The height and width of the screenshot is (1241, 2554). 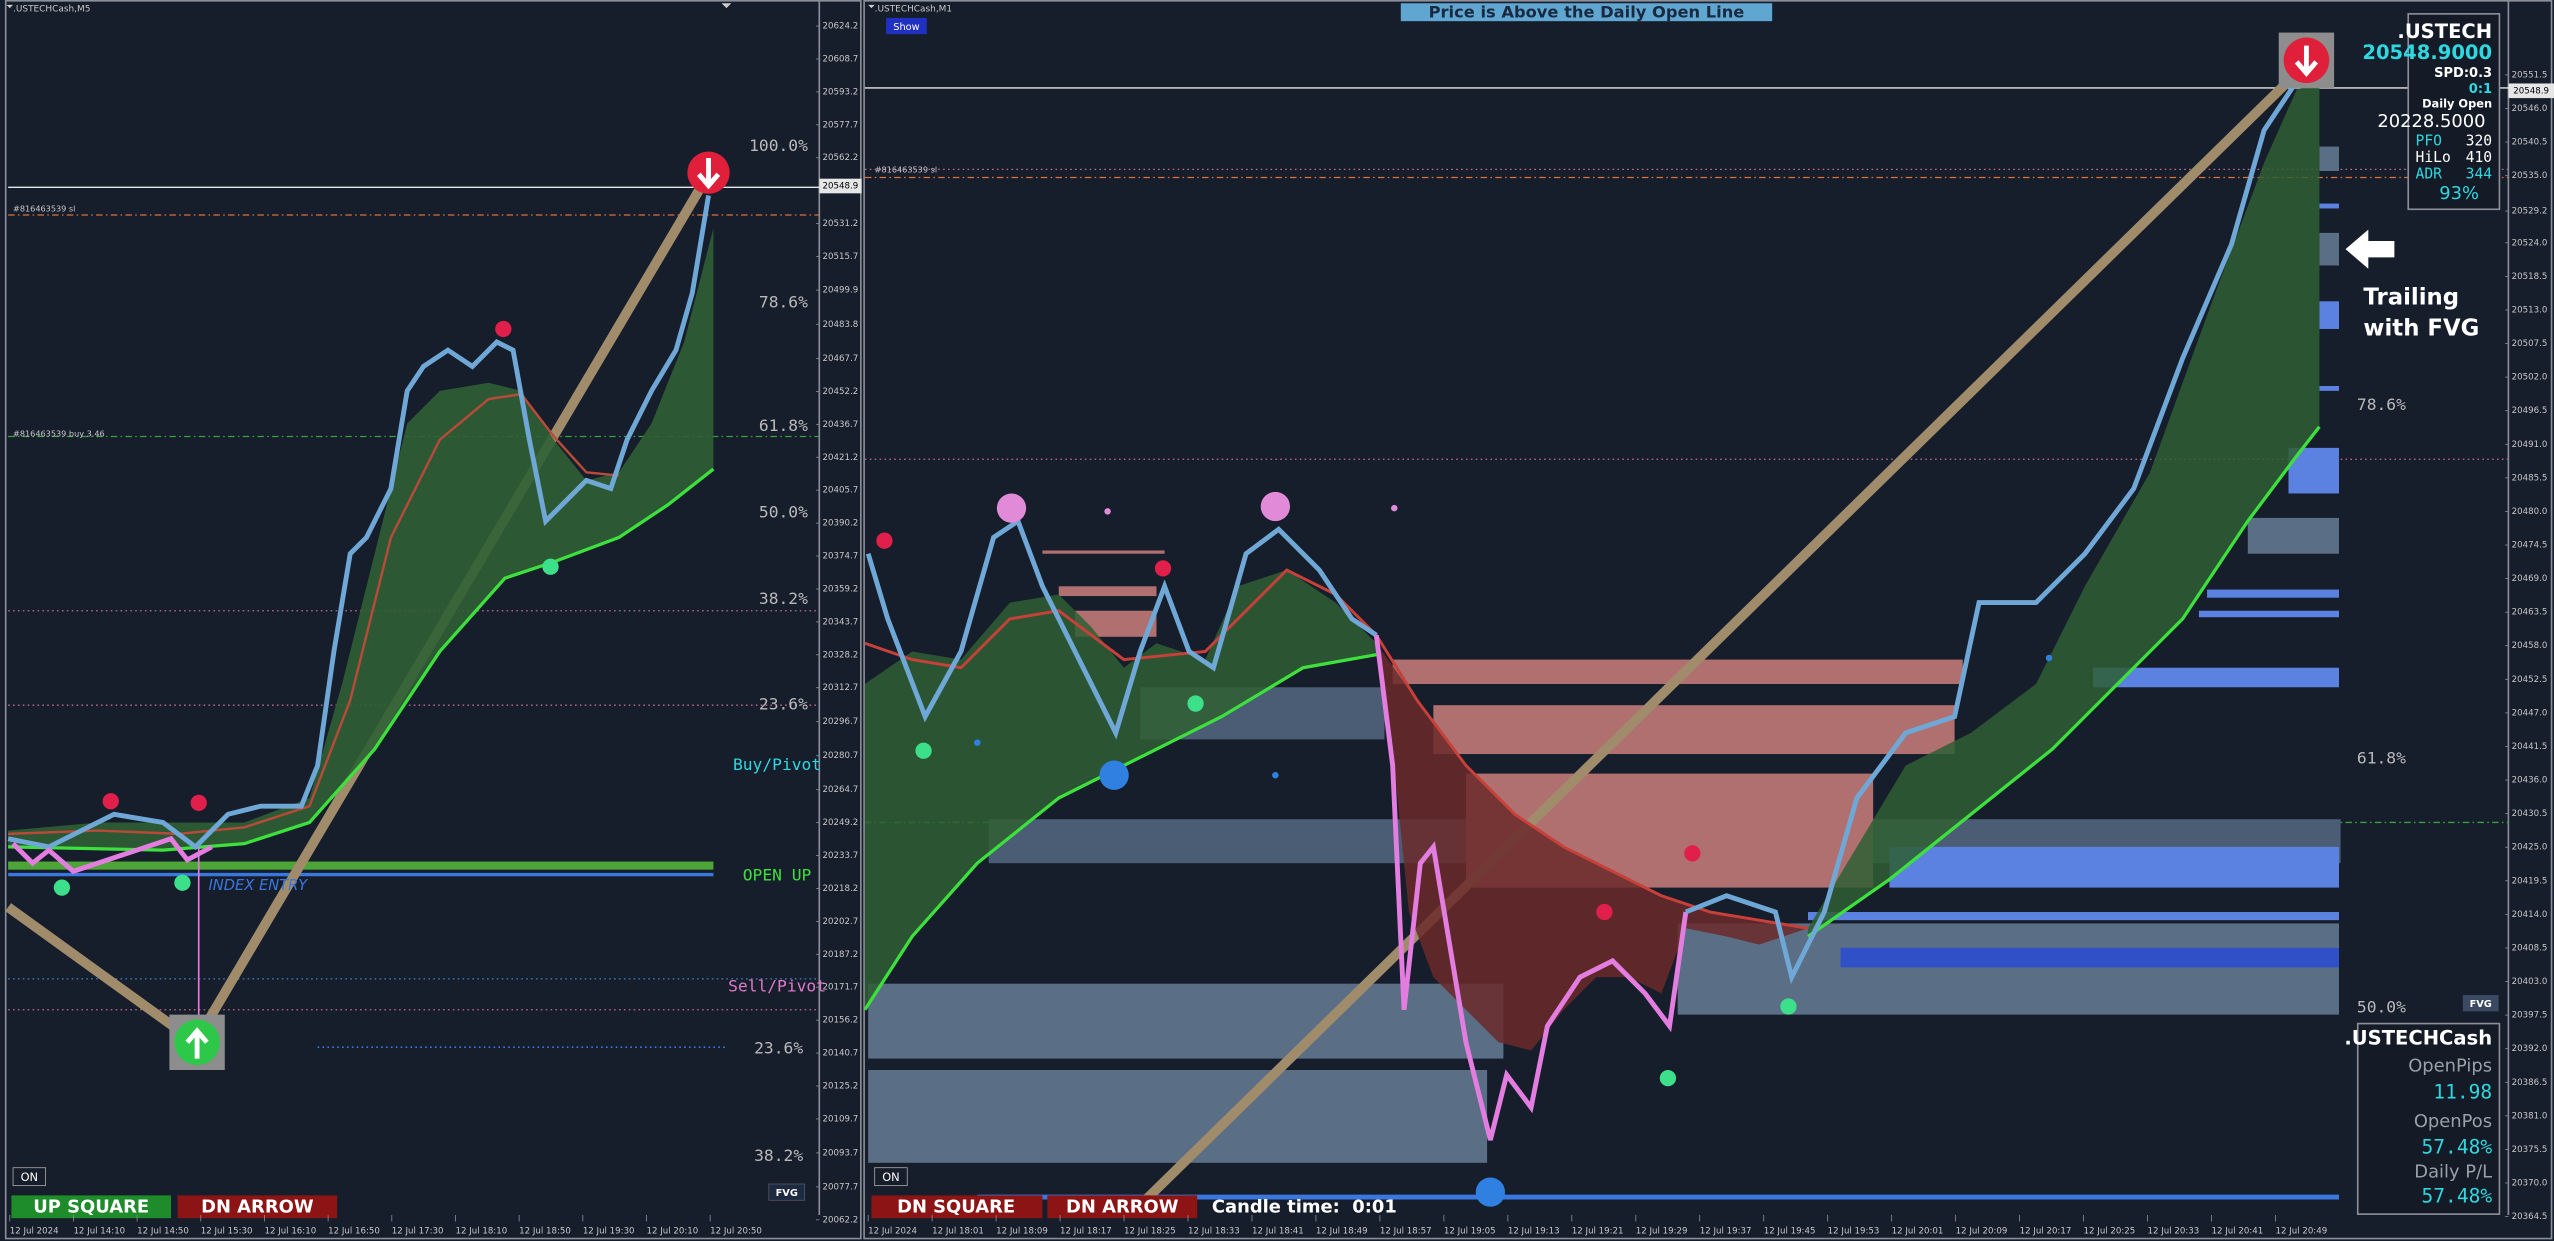 What do you see at coordinates (2480, 89) in the screenshot?
I see `ratio: 0:1` at bounding box center [2480, 89].